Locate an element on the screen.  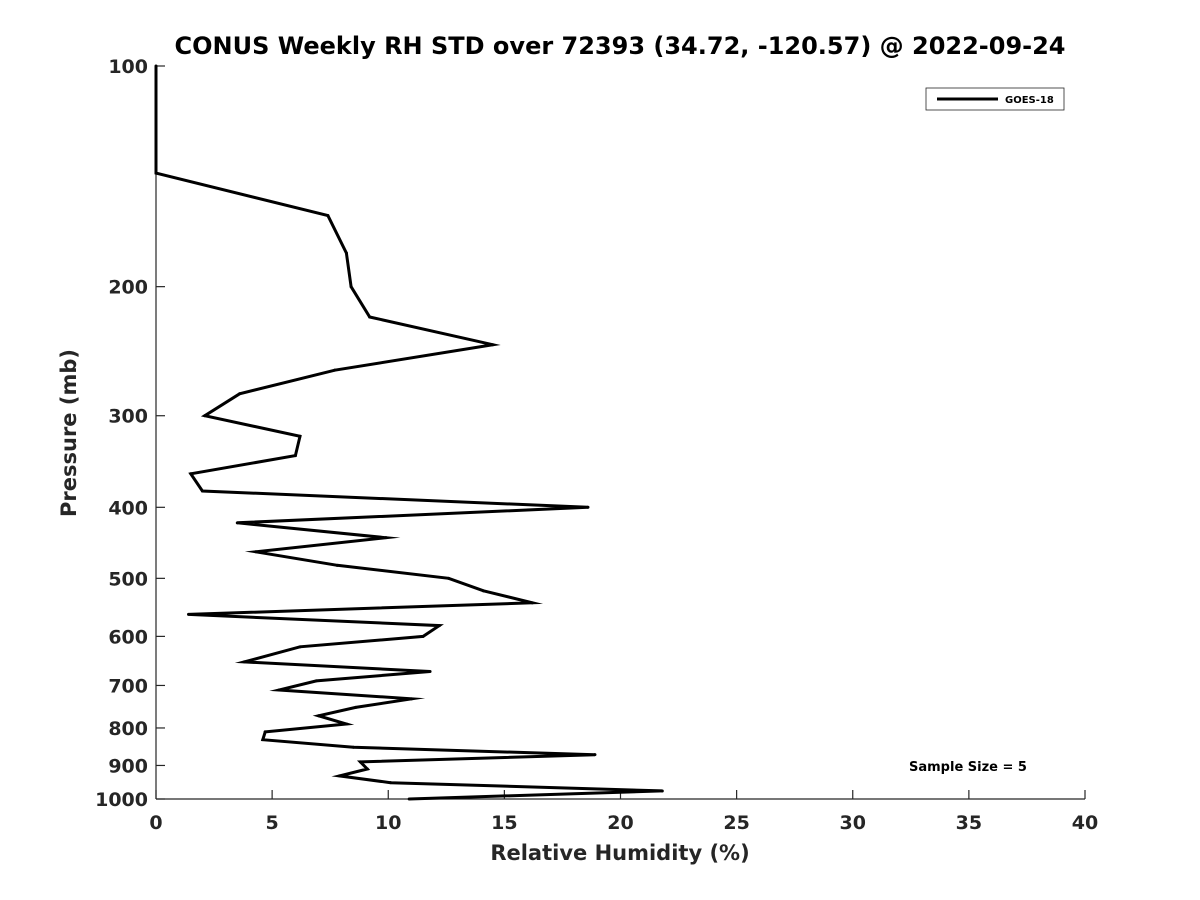
y-tick-label: 1000 is located at coordinates (121, 800).